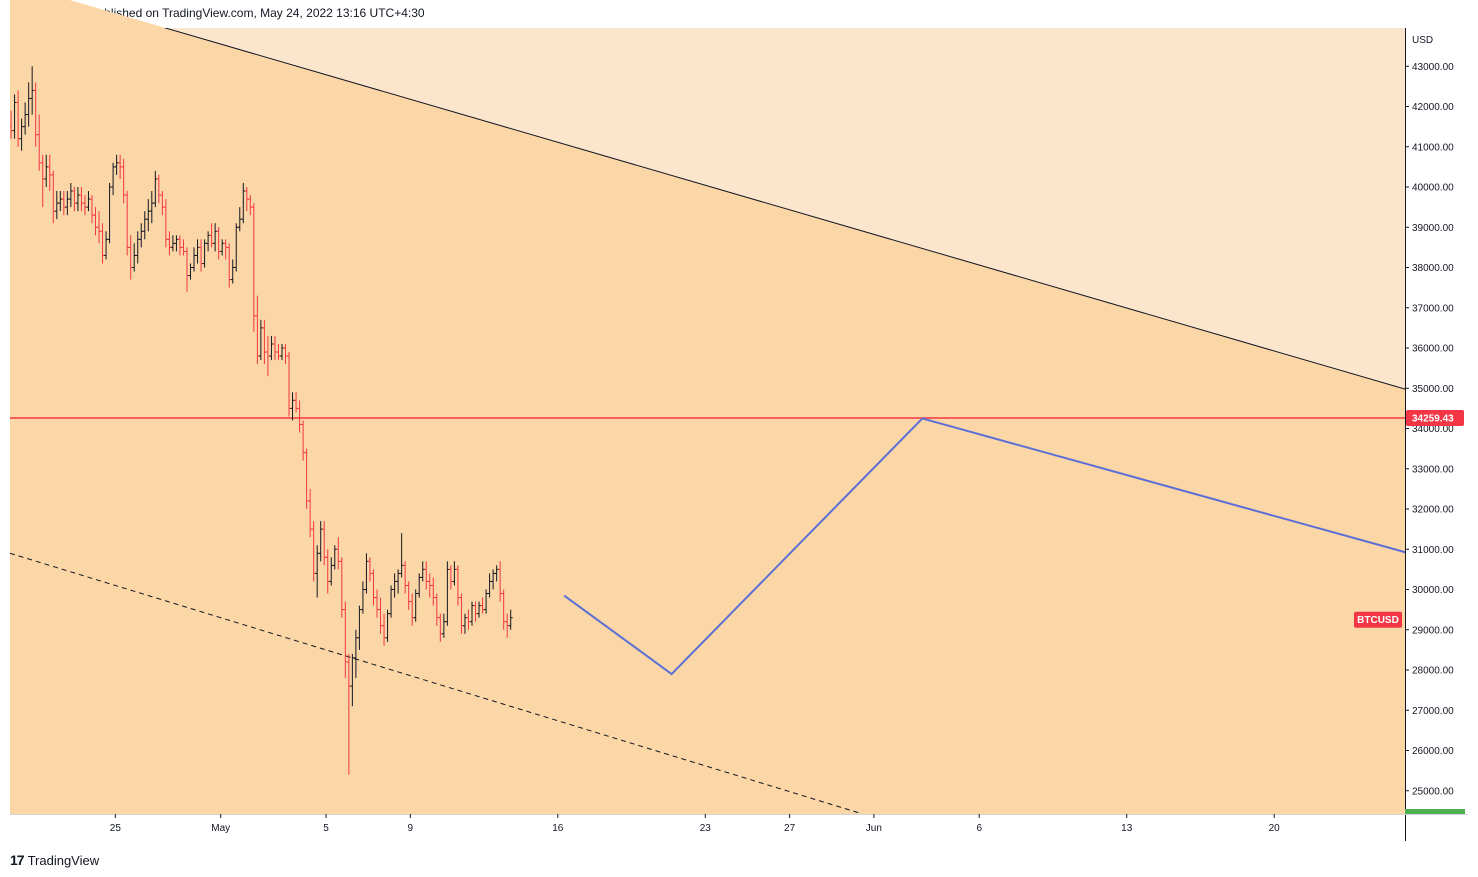 This screenshot has width=1478, height=877. What do you see at coordinates (1433, 67) in the screenshot?
I see `y-tick-label: 43000.00` at bounding box center [1433, 67].